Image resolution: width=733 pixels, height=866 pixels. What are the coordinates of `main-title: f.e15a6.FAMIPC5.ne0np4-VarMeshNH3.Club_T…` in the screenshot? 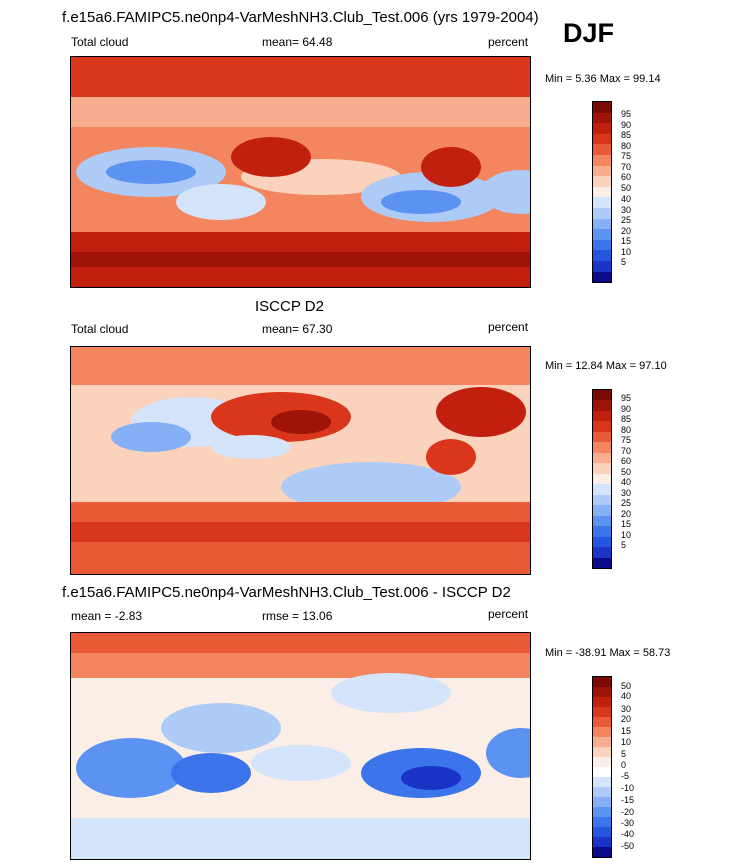 It's located at (300, 17).